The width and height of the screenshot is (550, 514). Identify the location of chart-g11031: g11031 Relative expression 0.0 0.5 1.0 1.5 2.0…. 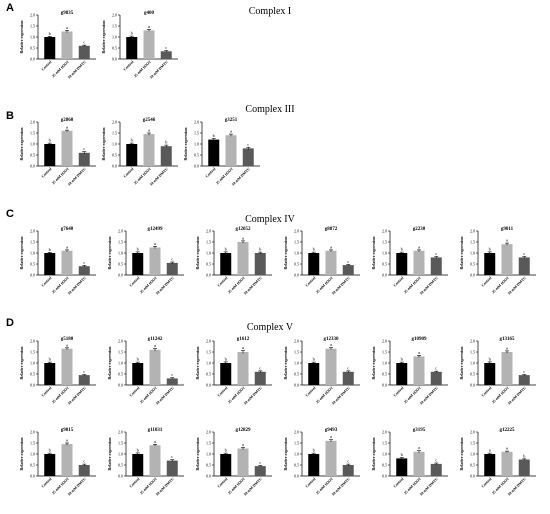
(145, 462).